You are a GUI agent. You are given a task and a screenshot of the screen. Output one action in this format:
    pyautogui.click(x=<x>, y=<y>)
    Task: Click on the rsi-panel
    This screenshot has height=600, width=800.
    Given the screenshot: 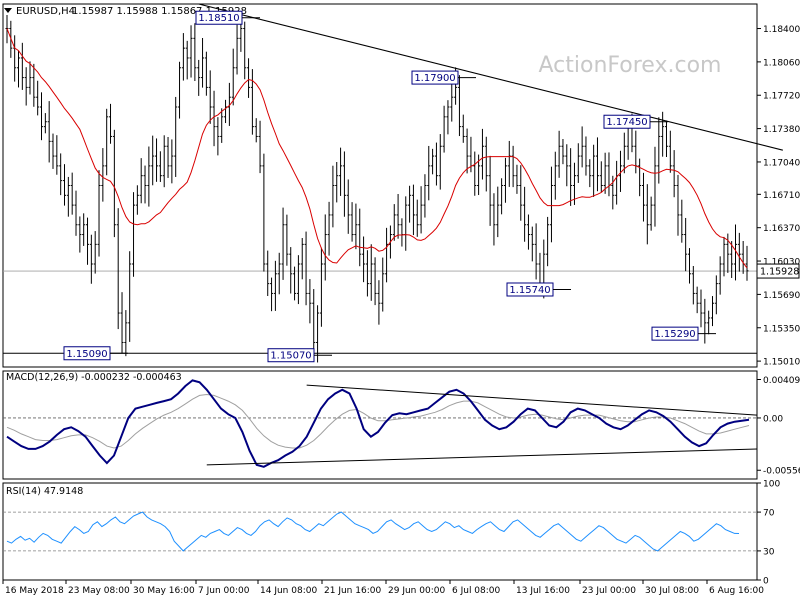 What is the action you would take?
    pyautogui.click(x=380, y=531)
    